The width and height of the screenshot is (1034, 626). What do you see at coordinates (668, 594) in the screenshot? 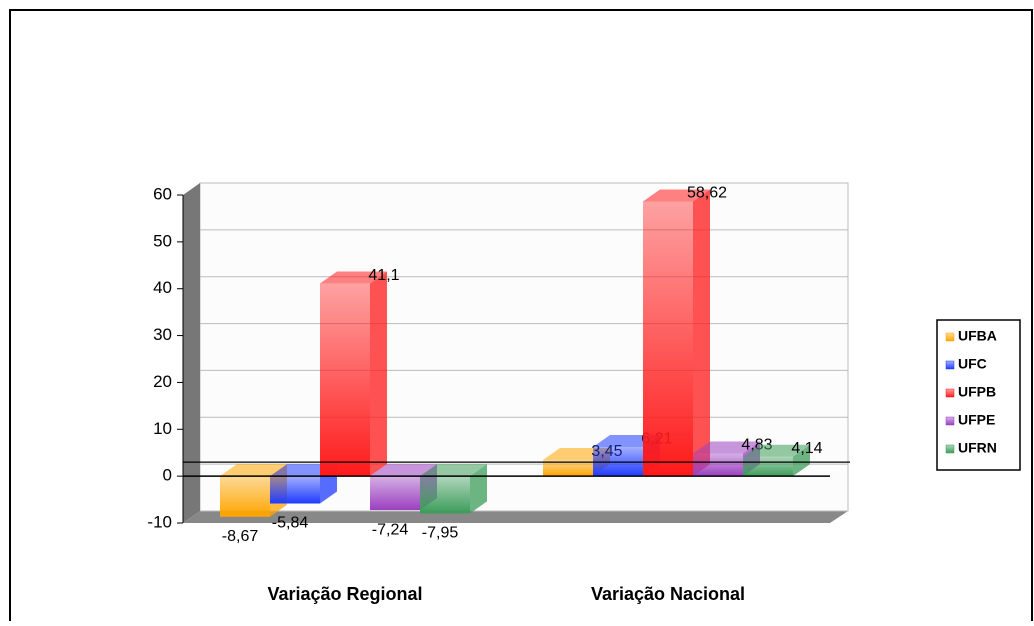
I see `x-tick-label: Variação Nacional` at bounding box center [668, 594].